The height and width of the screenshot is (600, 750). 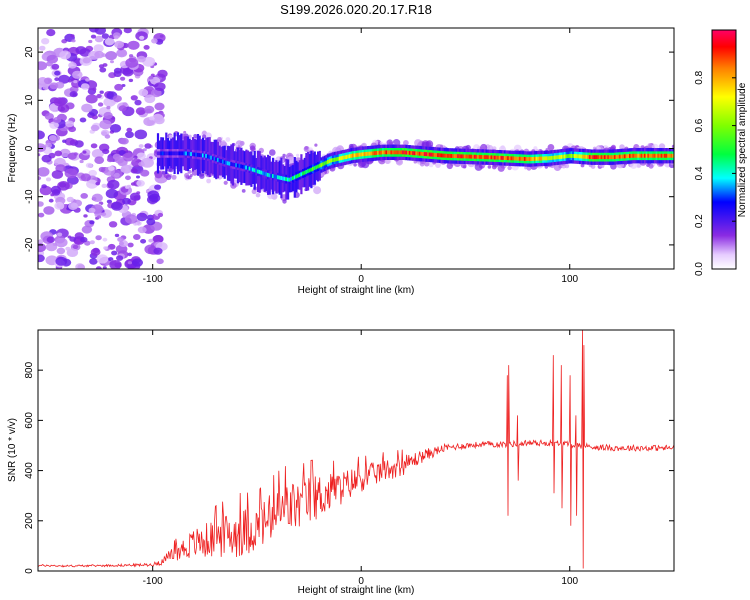 What do you see at coordinates (569, 581) in the screenshot?
I see `x-tick-label: 100` at bounding box center [569, 581].